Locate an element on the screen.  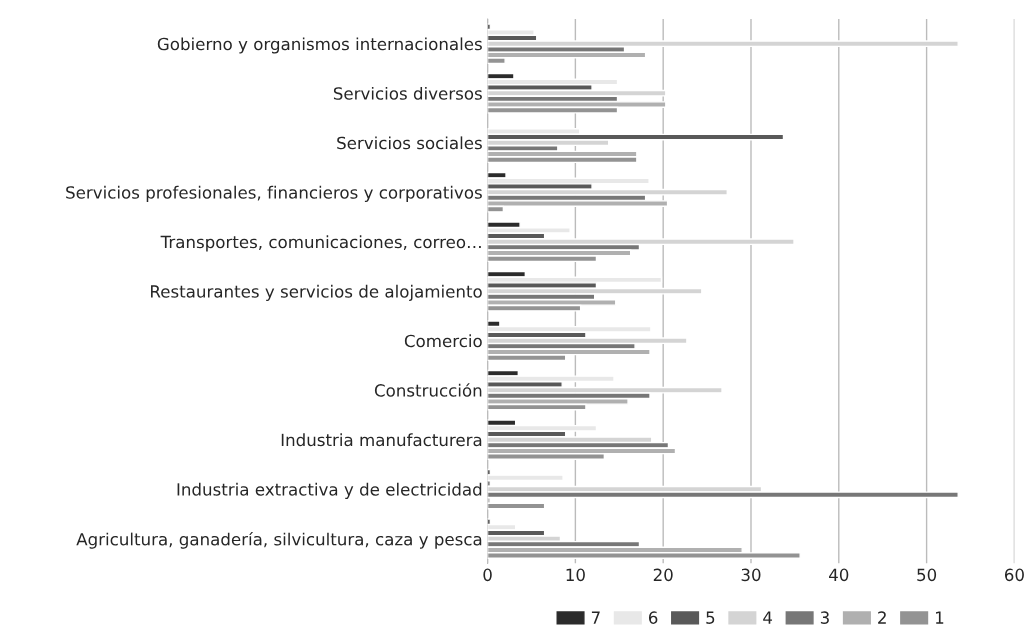
legend-label: 5 is located at coordinates (710, 617).